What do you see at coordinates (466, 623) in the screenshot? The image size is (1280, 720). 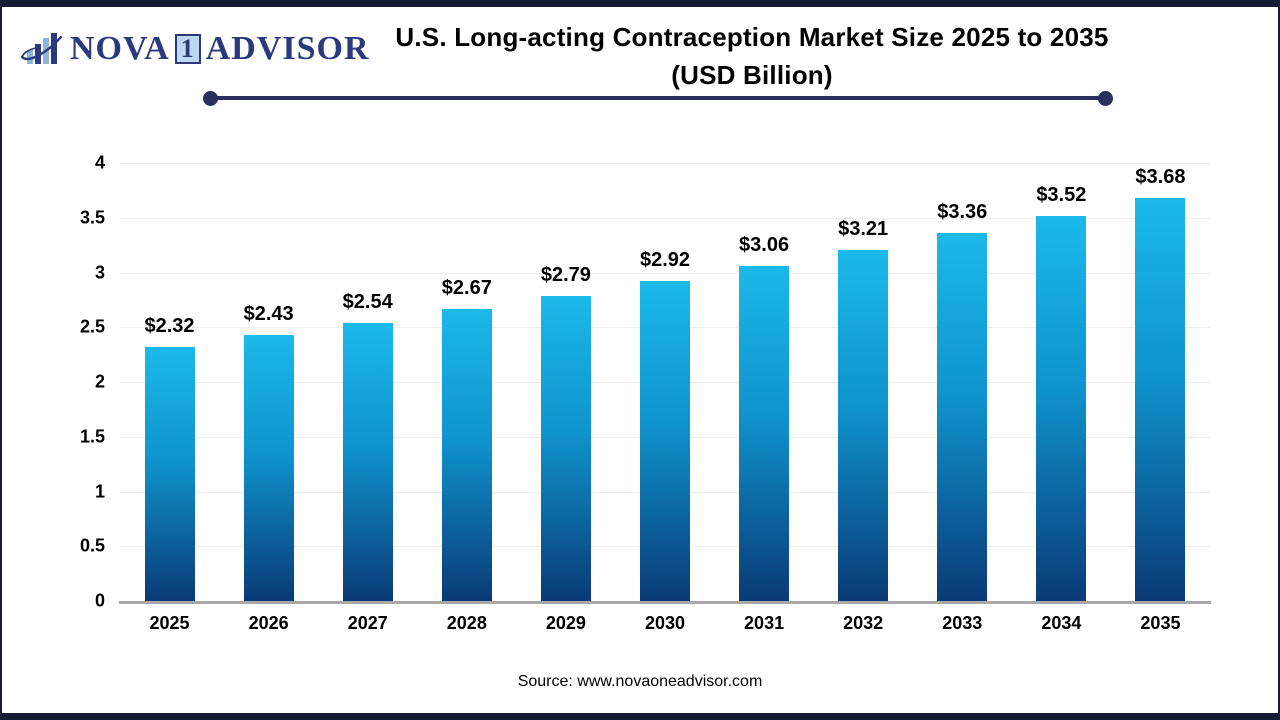 I see `x-tick-label: 2028` at bounding box center [466, 623].